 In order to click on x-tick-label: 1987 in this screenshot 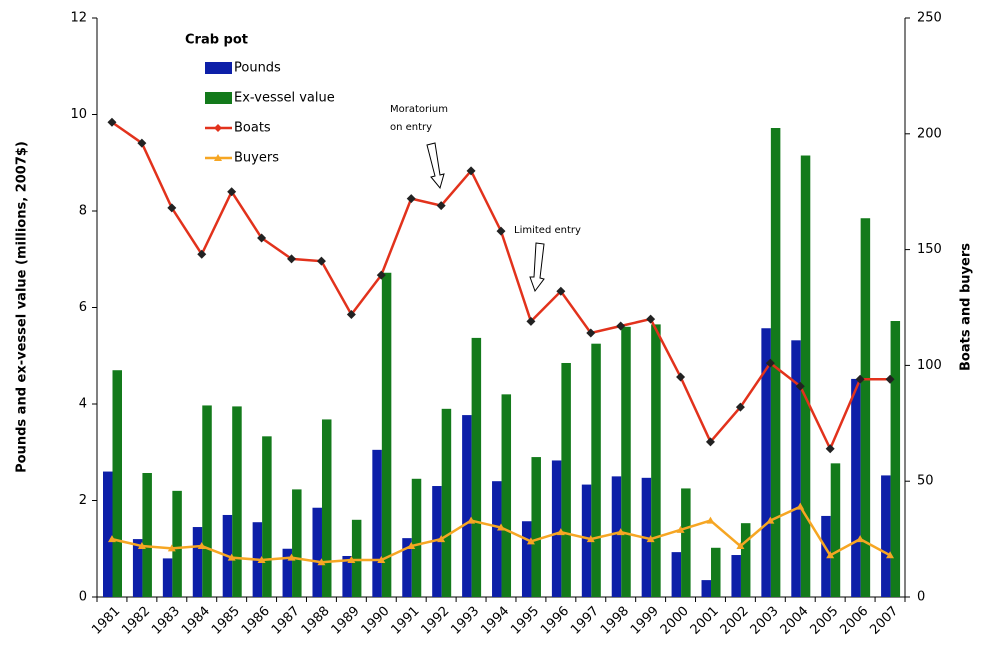, I will do `click(286, 621)`.